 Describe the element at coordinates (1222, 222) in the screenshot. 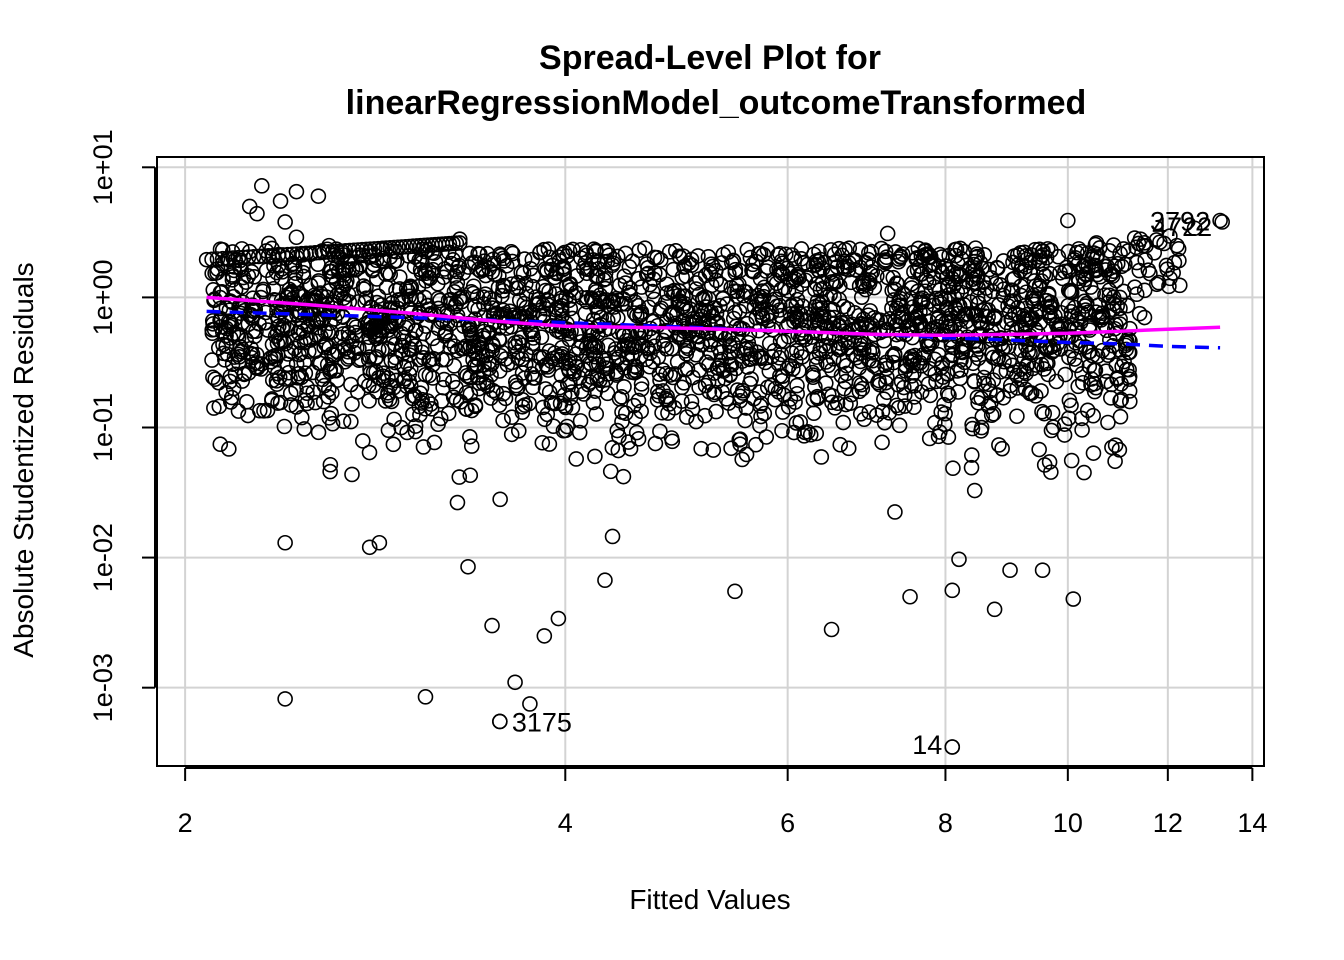

I see `labeled-data-point` at that location.